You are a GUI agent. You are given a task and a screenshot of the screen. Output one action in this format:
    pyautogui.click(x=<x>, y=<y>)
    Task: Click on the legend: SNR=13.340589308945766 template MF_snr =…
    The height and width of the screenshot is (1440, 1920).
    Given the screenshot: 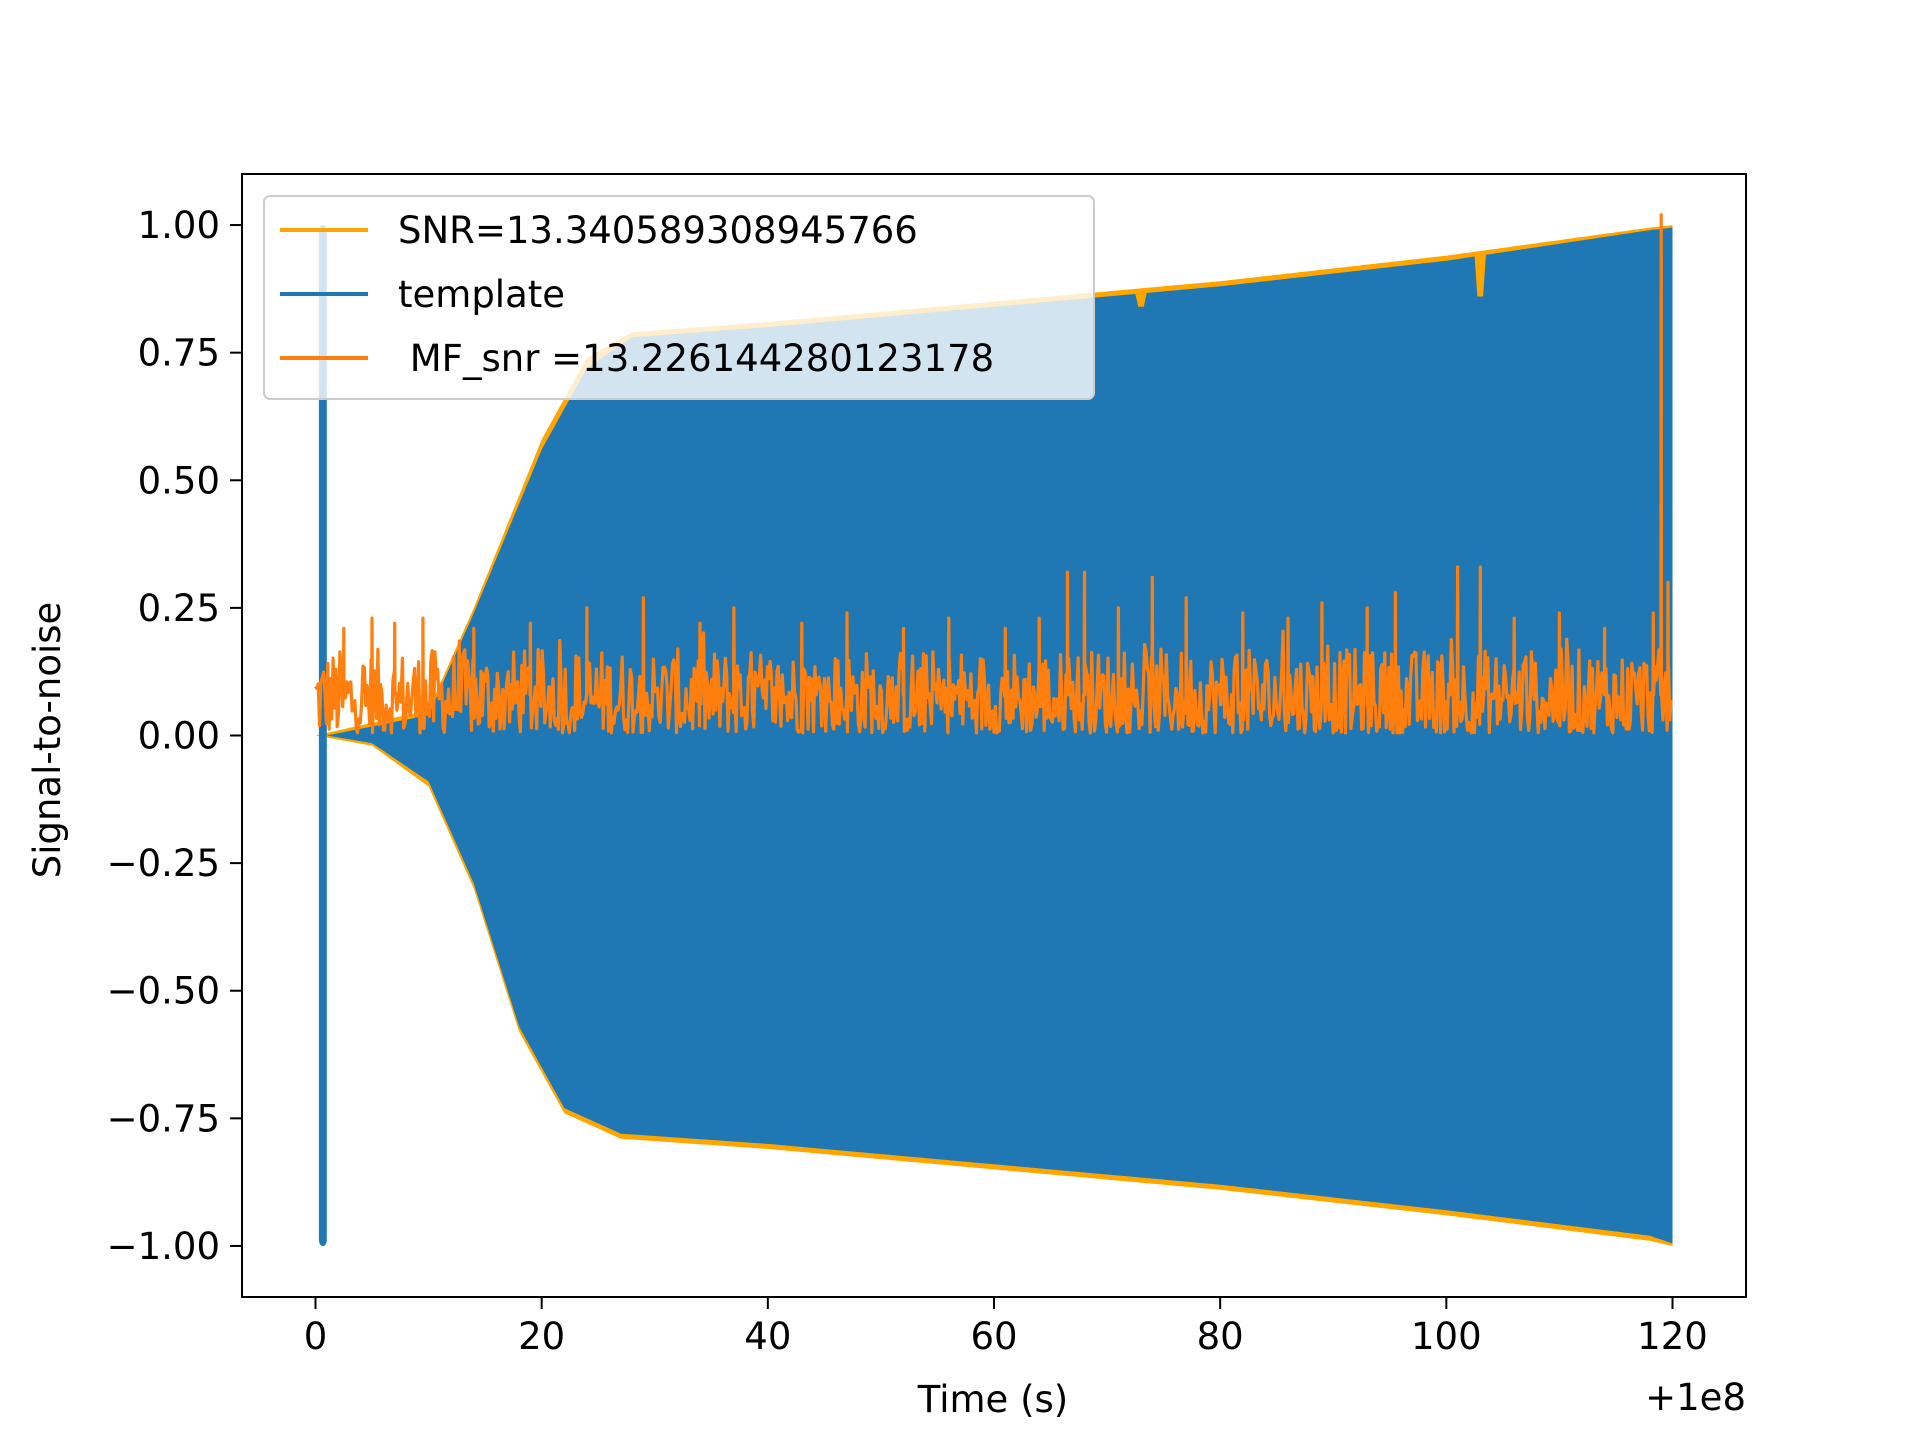 What is the action you would take?
    pyautogui.click(x=679, y=297)
    